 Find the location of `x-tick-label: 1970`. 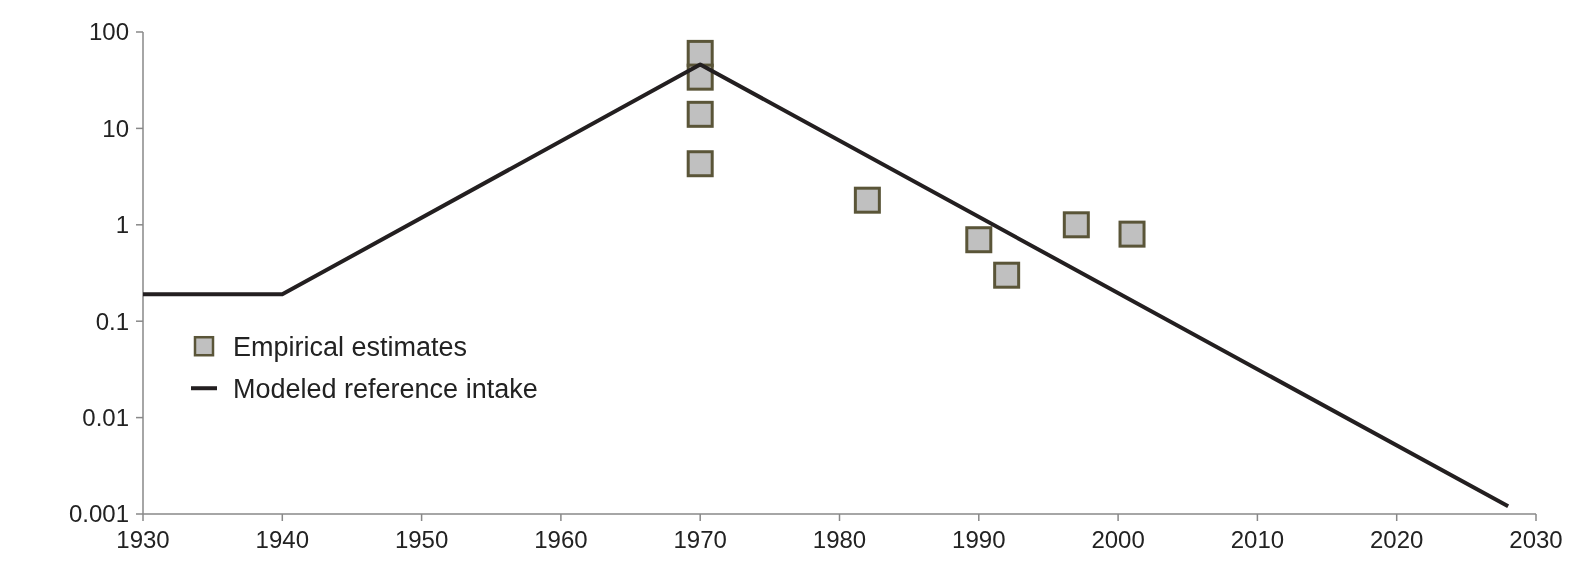

x-tick-label: 1970 is located at coordinates (700, 539).